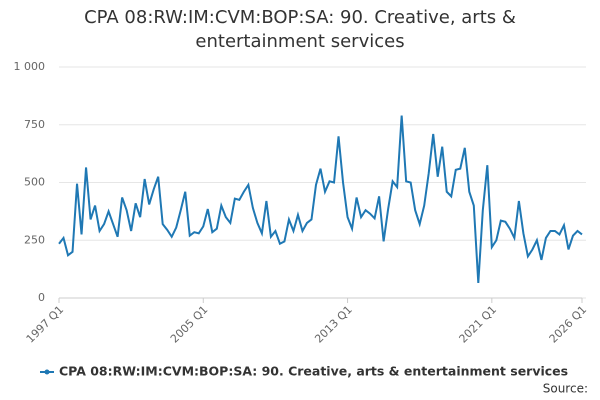 The height and width of the screenshot is (400, 600). What do you see at coordinates (30, 66) in the screenshot?
I see `y-tick-label: 1 000` at bounding box center [30, 66].